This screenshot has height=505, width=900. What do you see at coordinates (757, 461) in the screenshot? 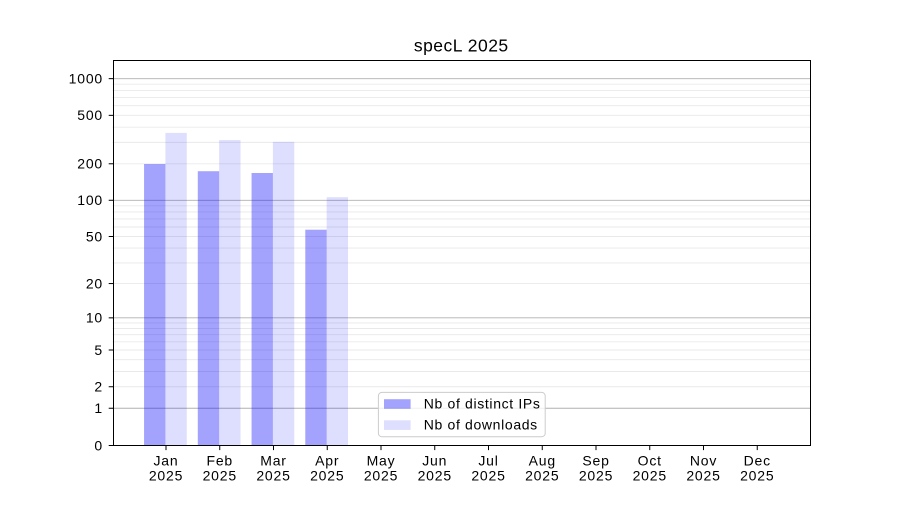
I see `svg-text: Dec` at bounding box center [757, 461].